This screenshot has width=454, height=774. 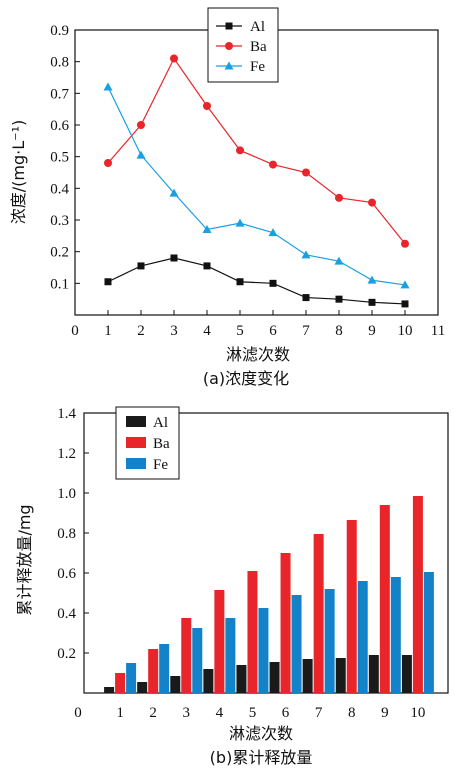 What do you see at coordinates (286, 713) in the screenshot?
I see `chart-b-x-tick-label: 6` at bounding box center [286, 713].